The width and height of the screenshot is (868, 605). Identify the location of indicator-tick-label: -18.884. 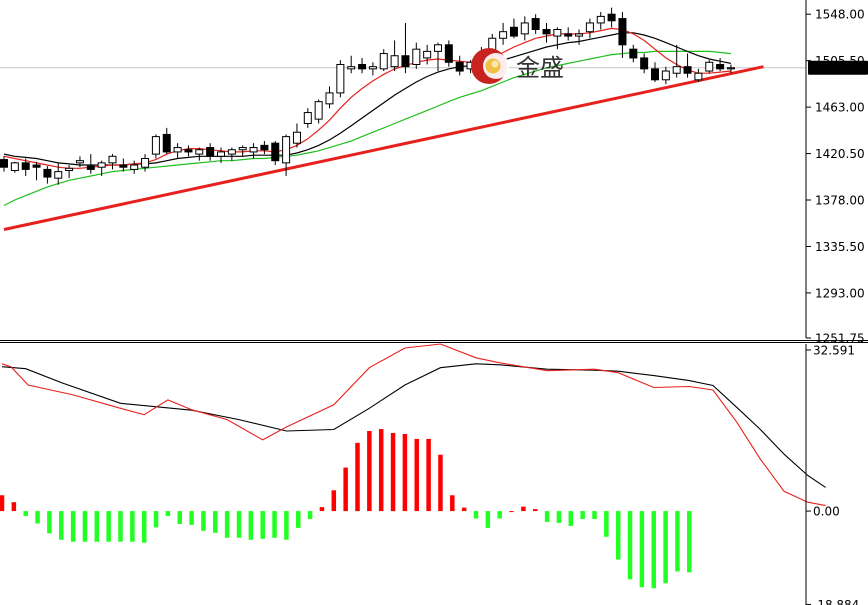
(836, 601).